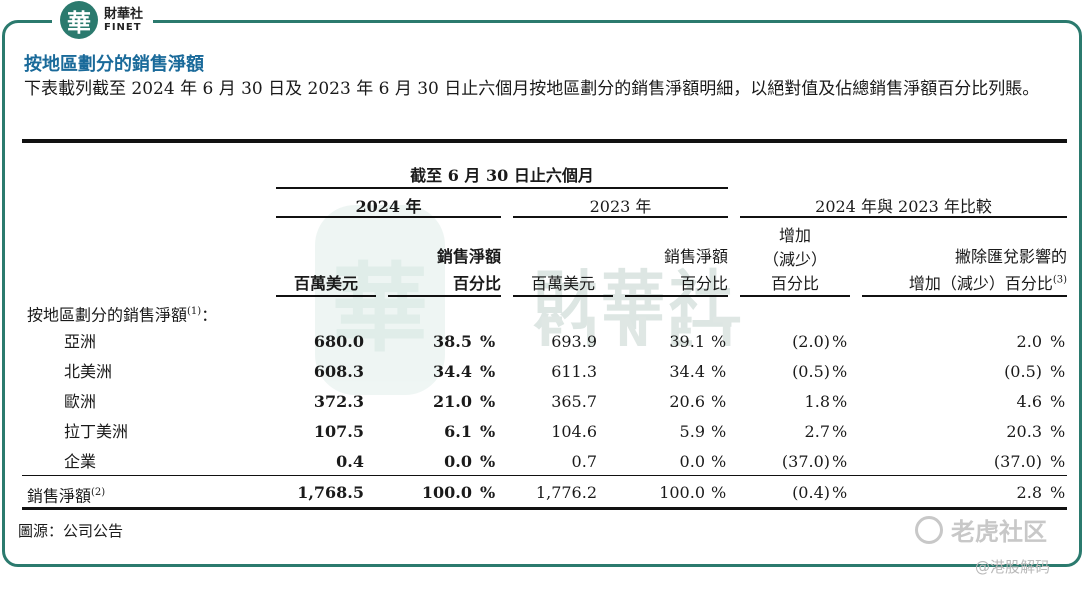 The width and height of the screenshot is (1087, 591). Describe the element at coordinates (476, 283) in the screenshot. I see `col-pct-2024-l2: 百分比` at that location.